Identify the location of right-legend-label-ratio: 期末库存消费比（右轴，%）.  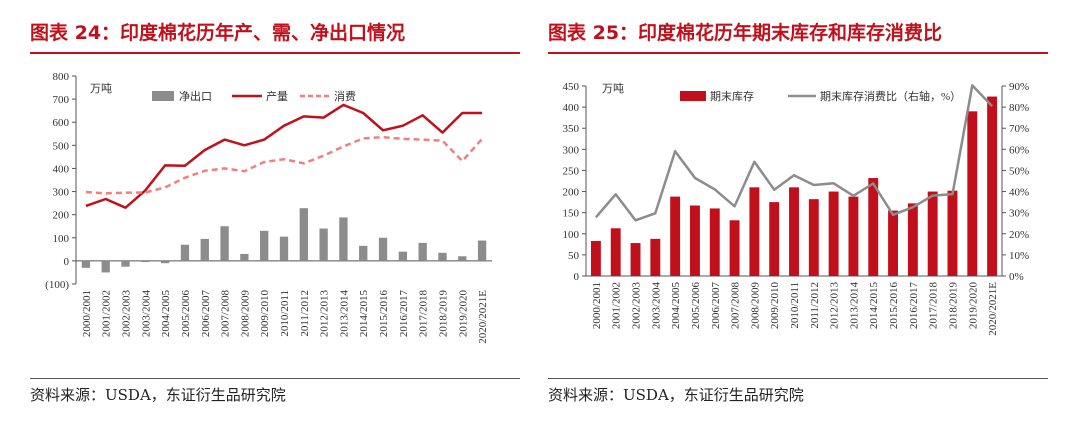
(890, 96).